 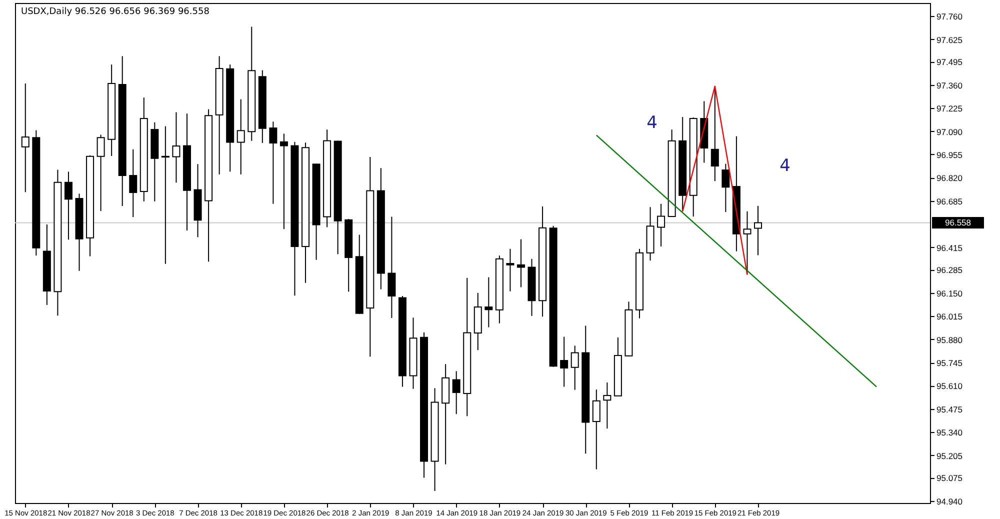 What do you see at coordinates (949, 455) in the screenshot?
I see `y-tick-label: 95.205` at bounding box center [949, 455].